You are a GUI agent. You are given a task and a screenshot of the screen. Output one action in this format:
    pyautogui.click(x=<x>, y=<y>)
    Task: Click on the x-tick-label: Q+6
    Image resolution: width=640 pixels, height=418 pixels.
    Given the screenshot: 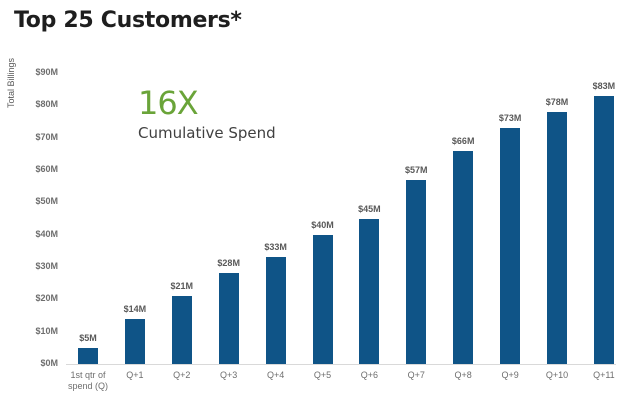 What is the action you would take?
    pyautogui.click(x=369, y=375)
    